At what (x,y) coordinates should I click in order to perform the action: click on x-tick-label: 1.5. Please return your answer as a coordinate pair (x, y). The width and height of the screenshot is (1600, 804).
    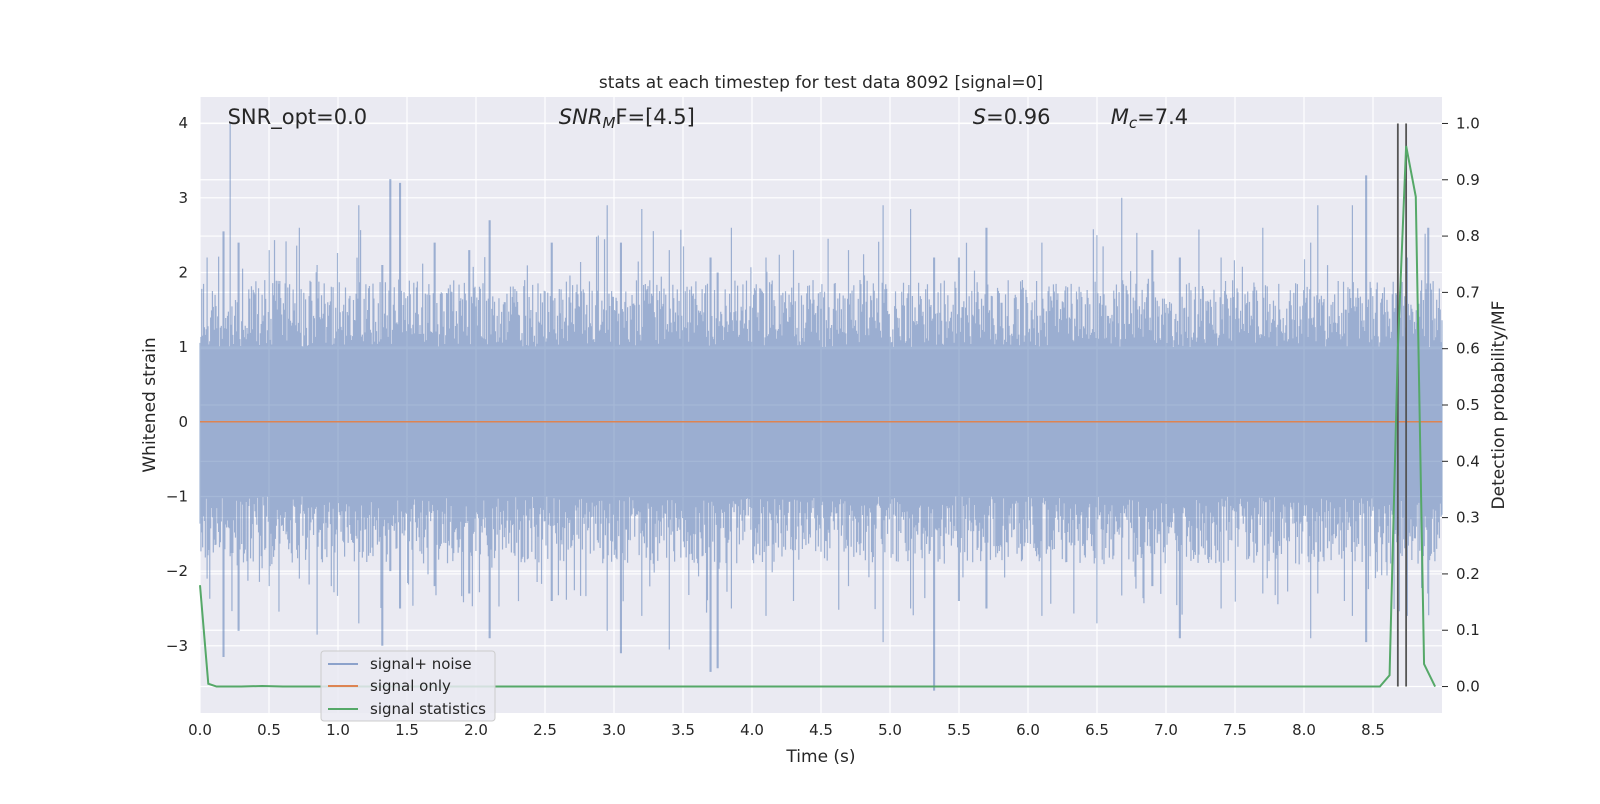
    Looking at the image, I should click on (407, 730).